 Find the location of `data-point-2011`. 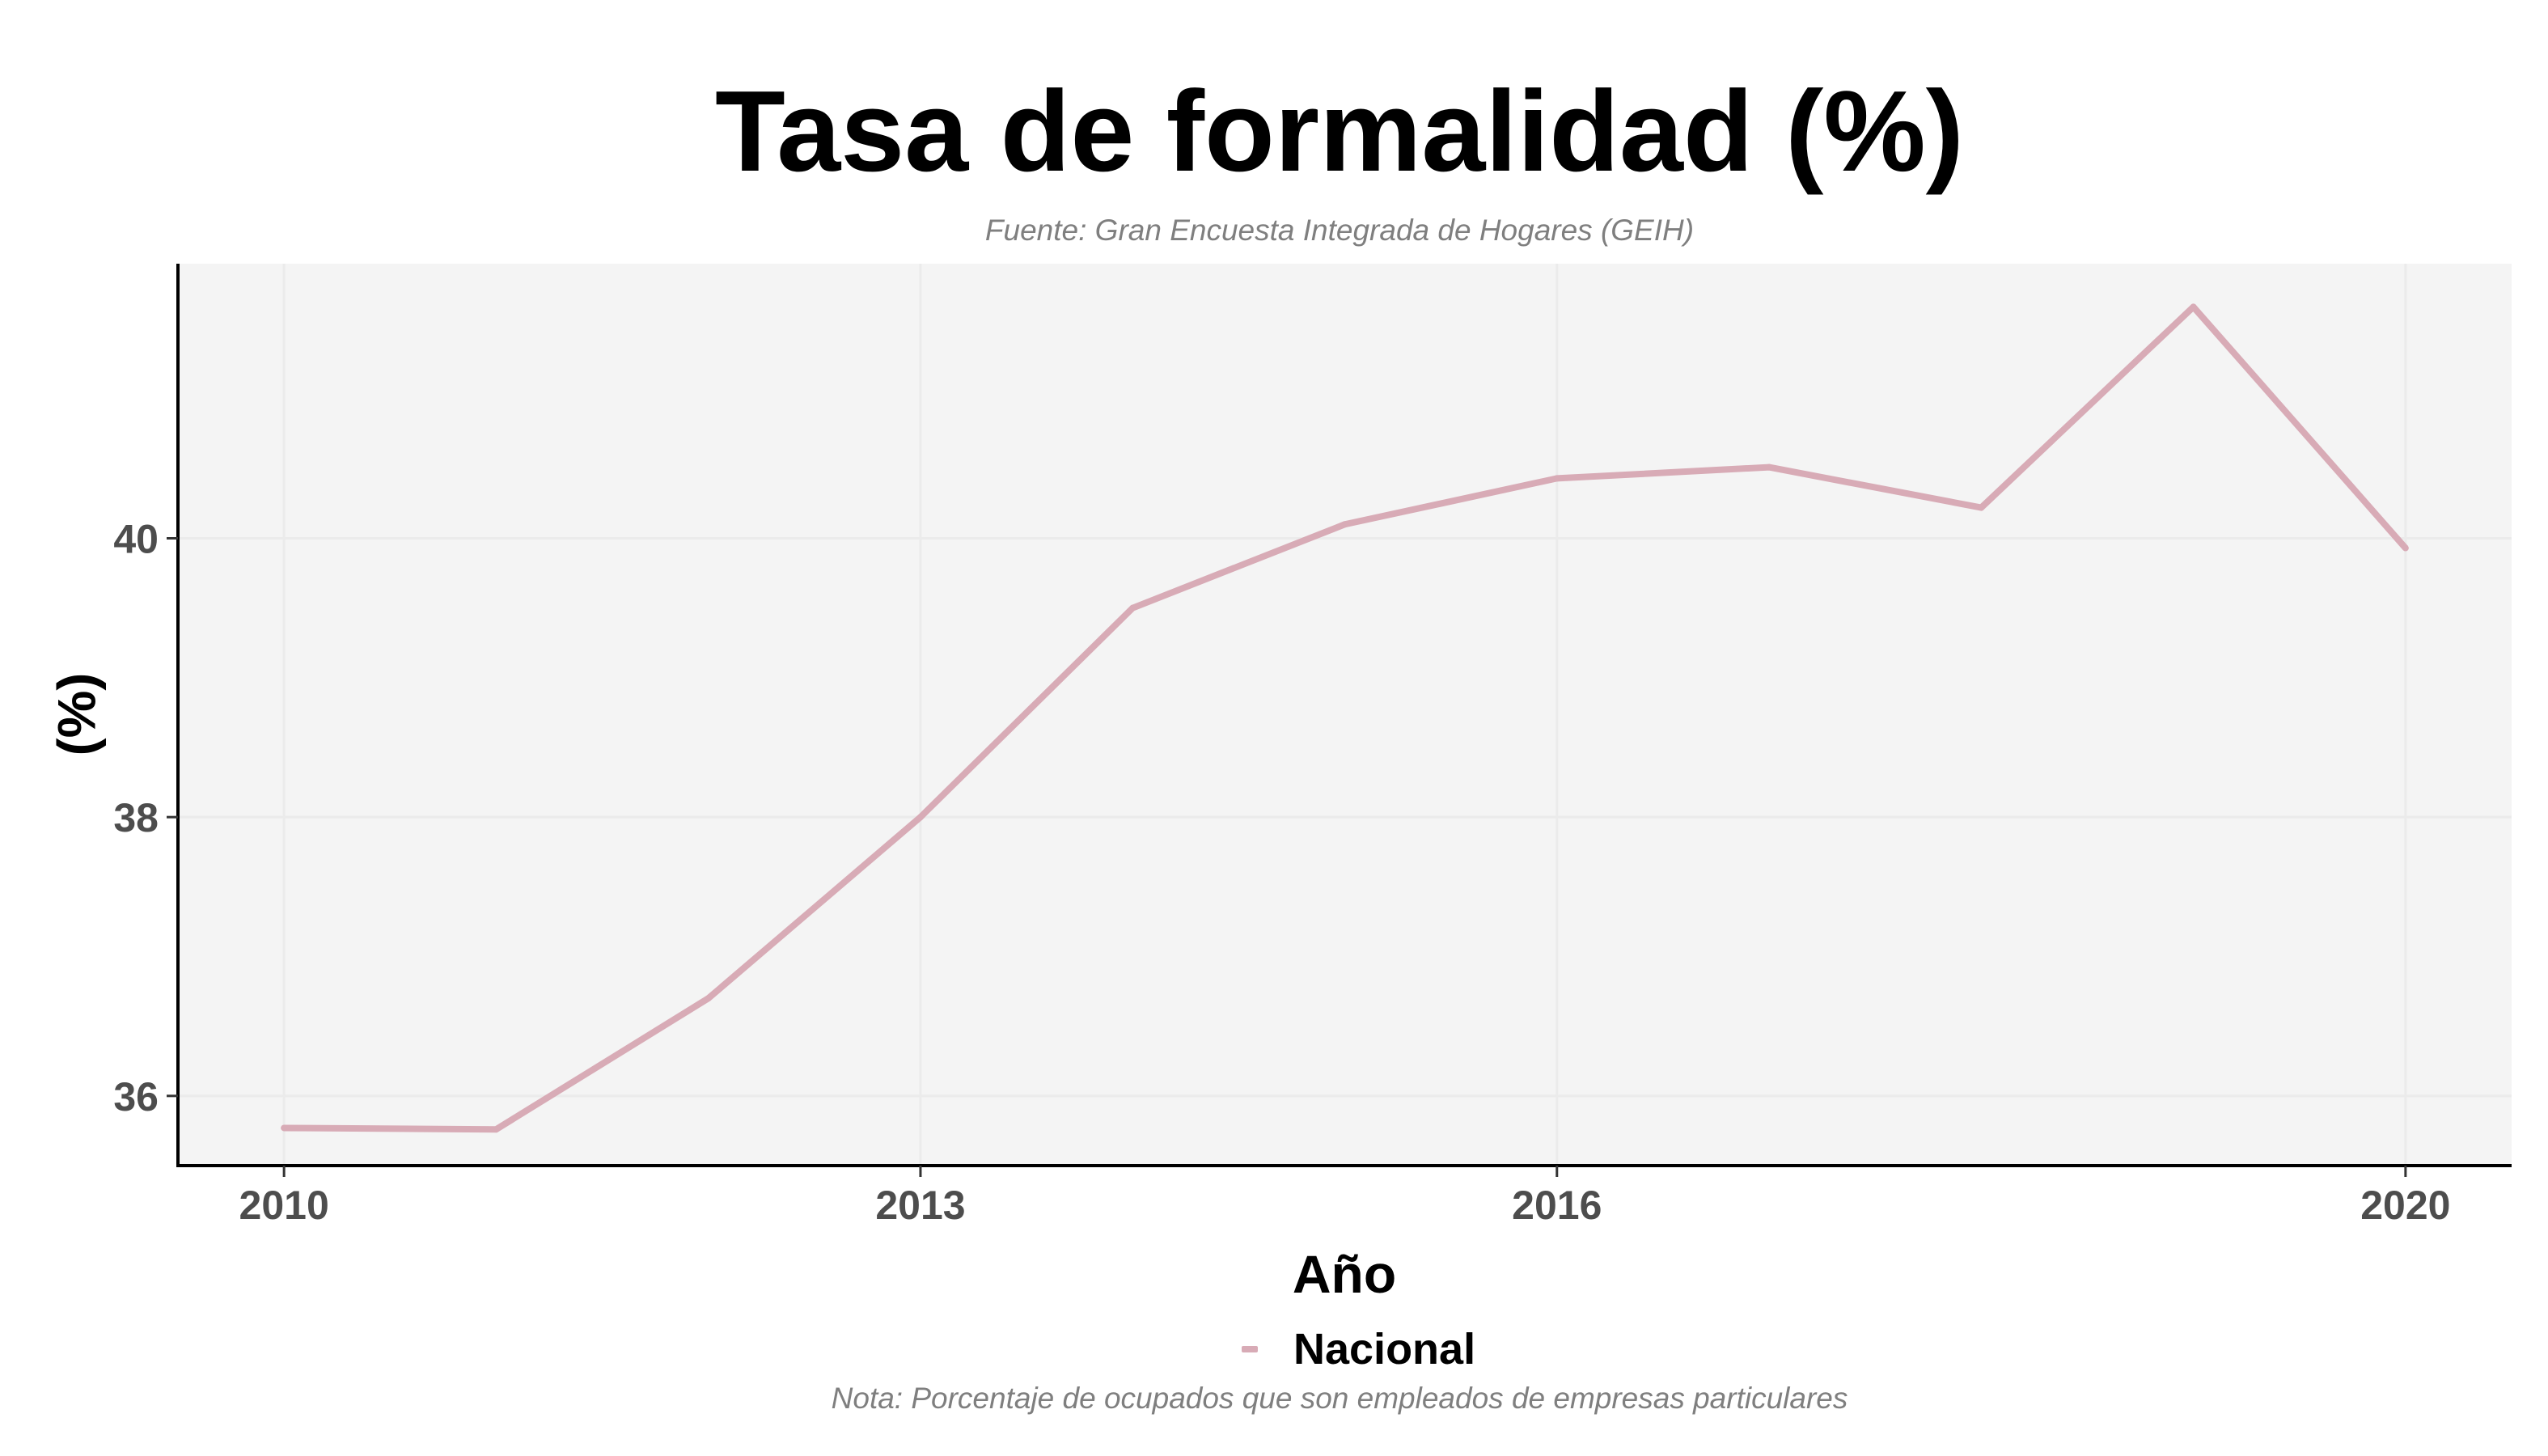

data-point-2011 is located at coordinates (496, 1129).